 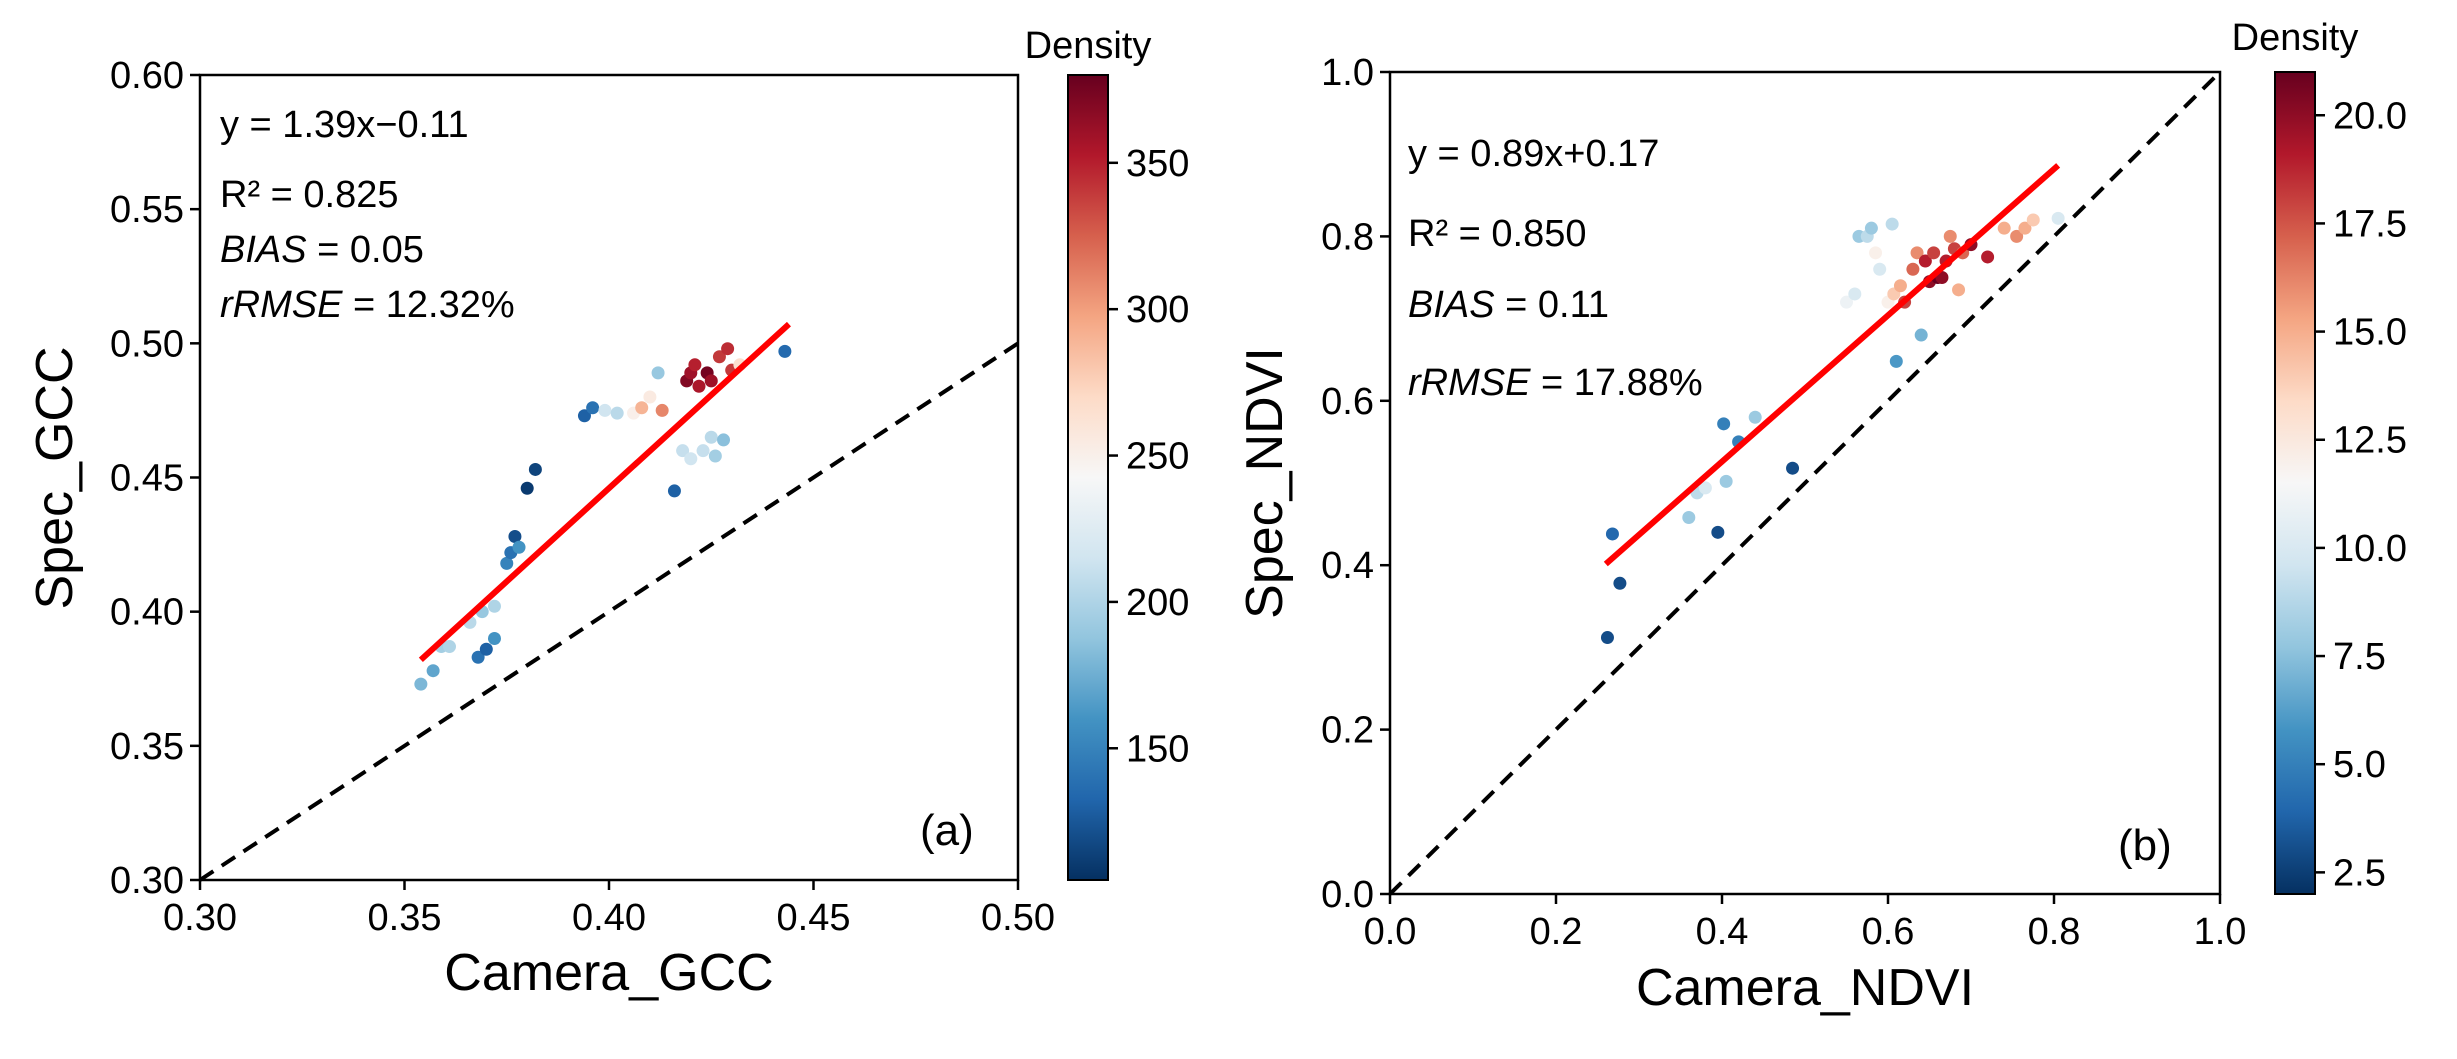 What do you see at coordinates (1347, 73) in the screenshot?
I see `y-tick-label: 1.0` at bounding box center [1347, 73].